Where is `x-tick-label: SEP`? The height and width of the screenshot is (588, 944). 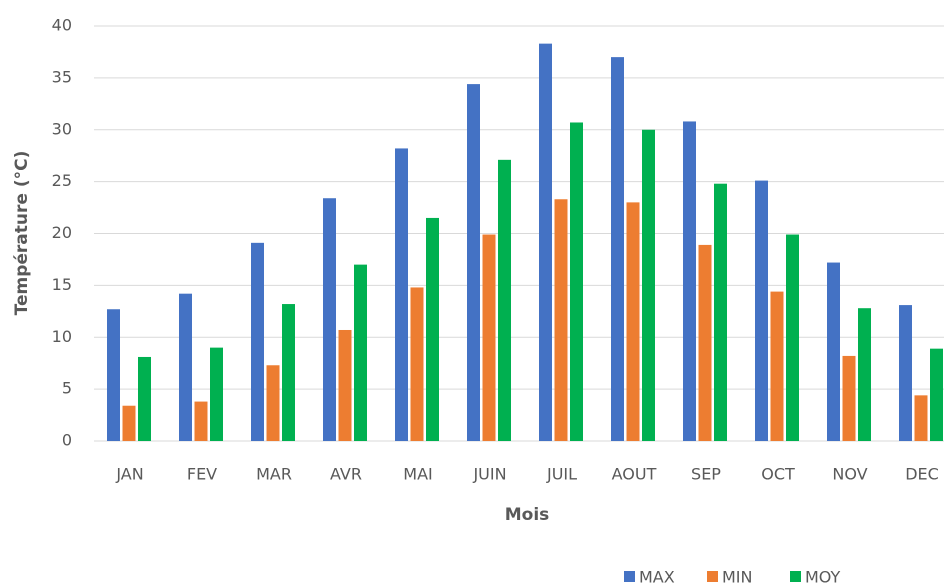
x-tick-label: SEP is located at coordinates (706, 474).